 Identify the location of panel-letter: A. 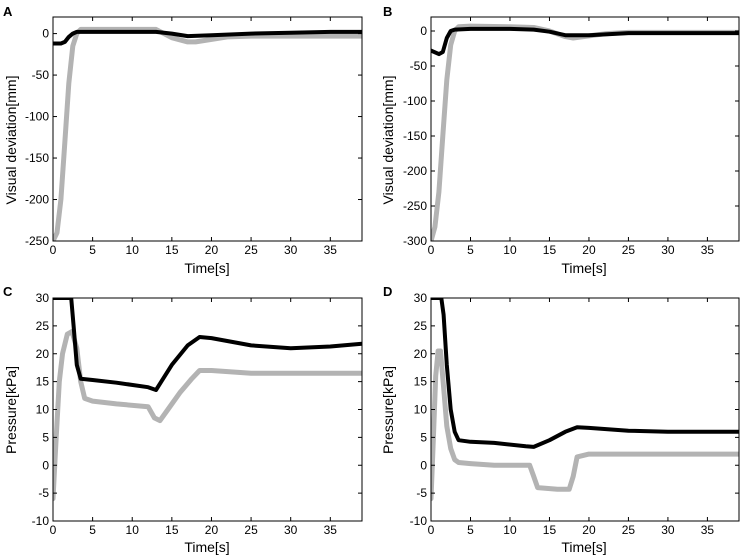
(8, 11).